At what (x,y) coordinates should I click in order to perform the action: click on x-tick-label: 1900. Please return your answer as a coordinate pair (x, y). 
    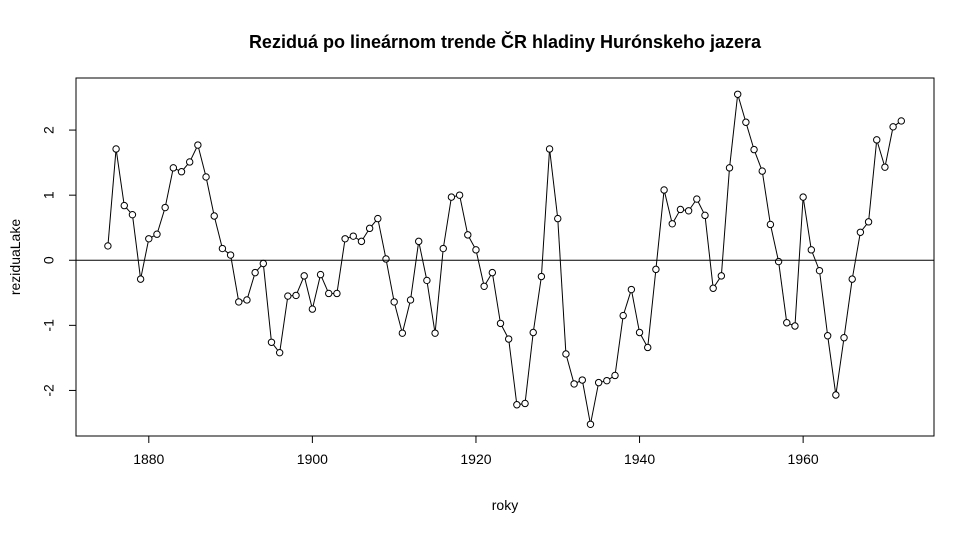
    Looking at the image, I should click on (312, 459).